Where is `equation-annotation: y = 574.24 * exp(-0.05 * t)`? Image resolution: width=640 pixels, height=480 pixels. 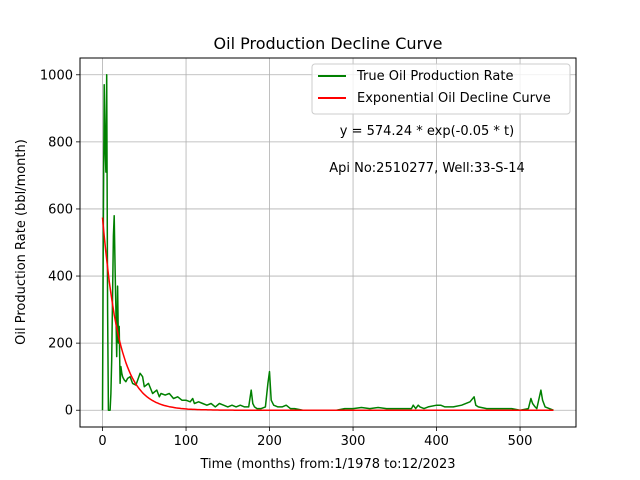
equation-annotation: y = 574.24 * exp(-0.05 * t) is located at coordinates (427, 131).